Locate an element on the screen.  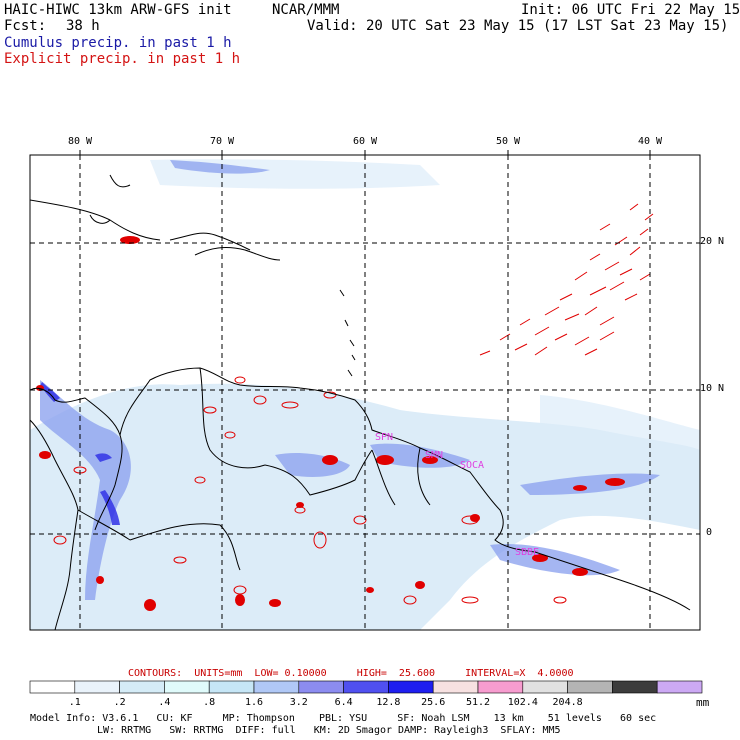
init-time: Init: 06 UTC Fri 22 May 15 is located at coordinates (630, 10).